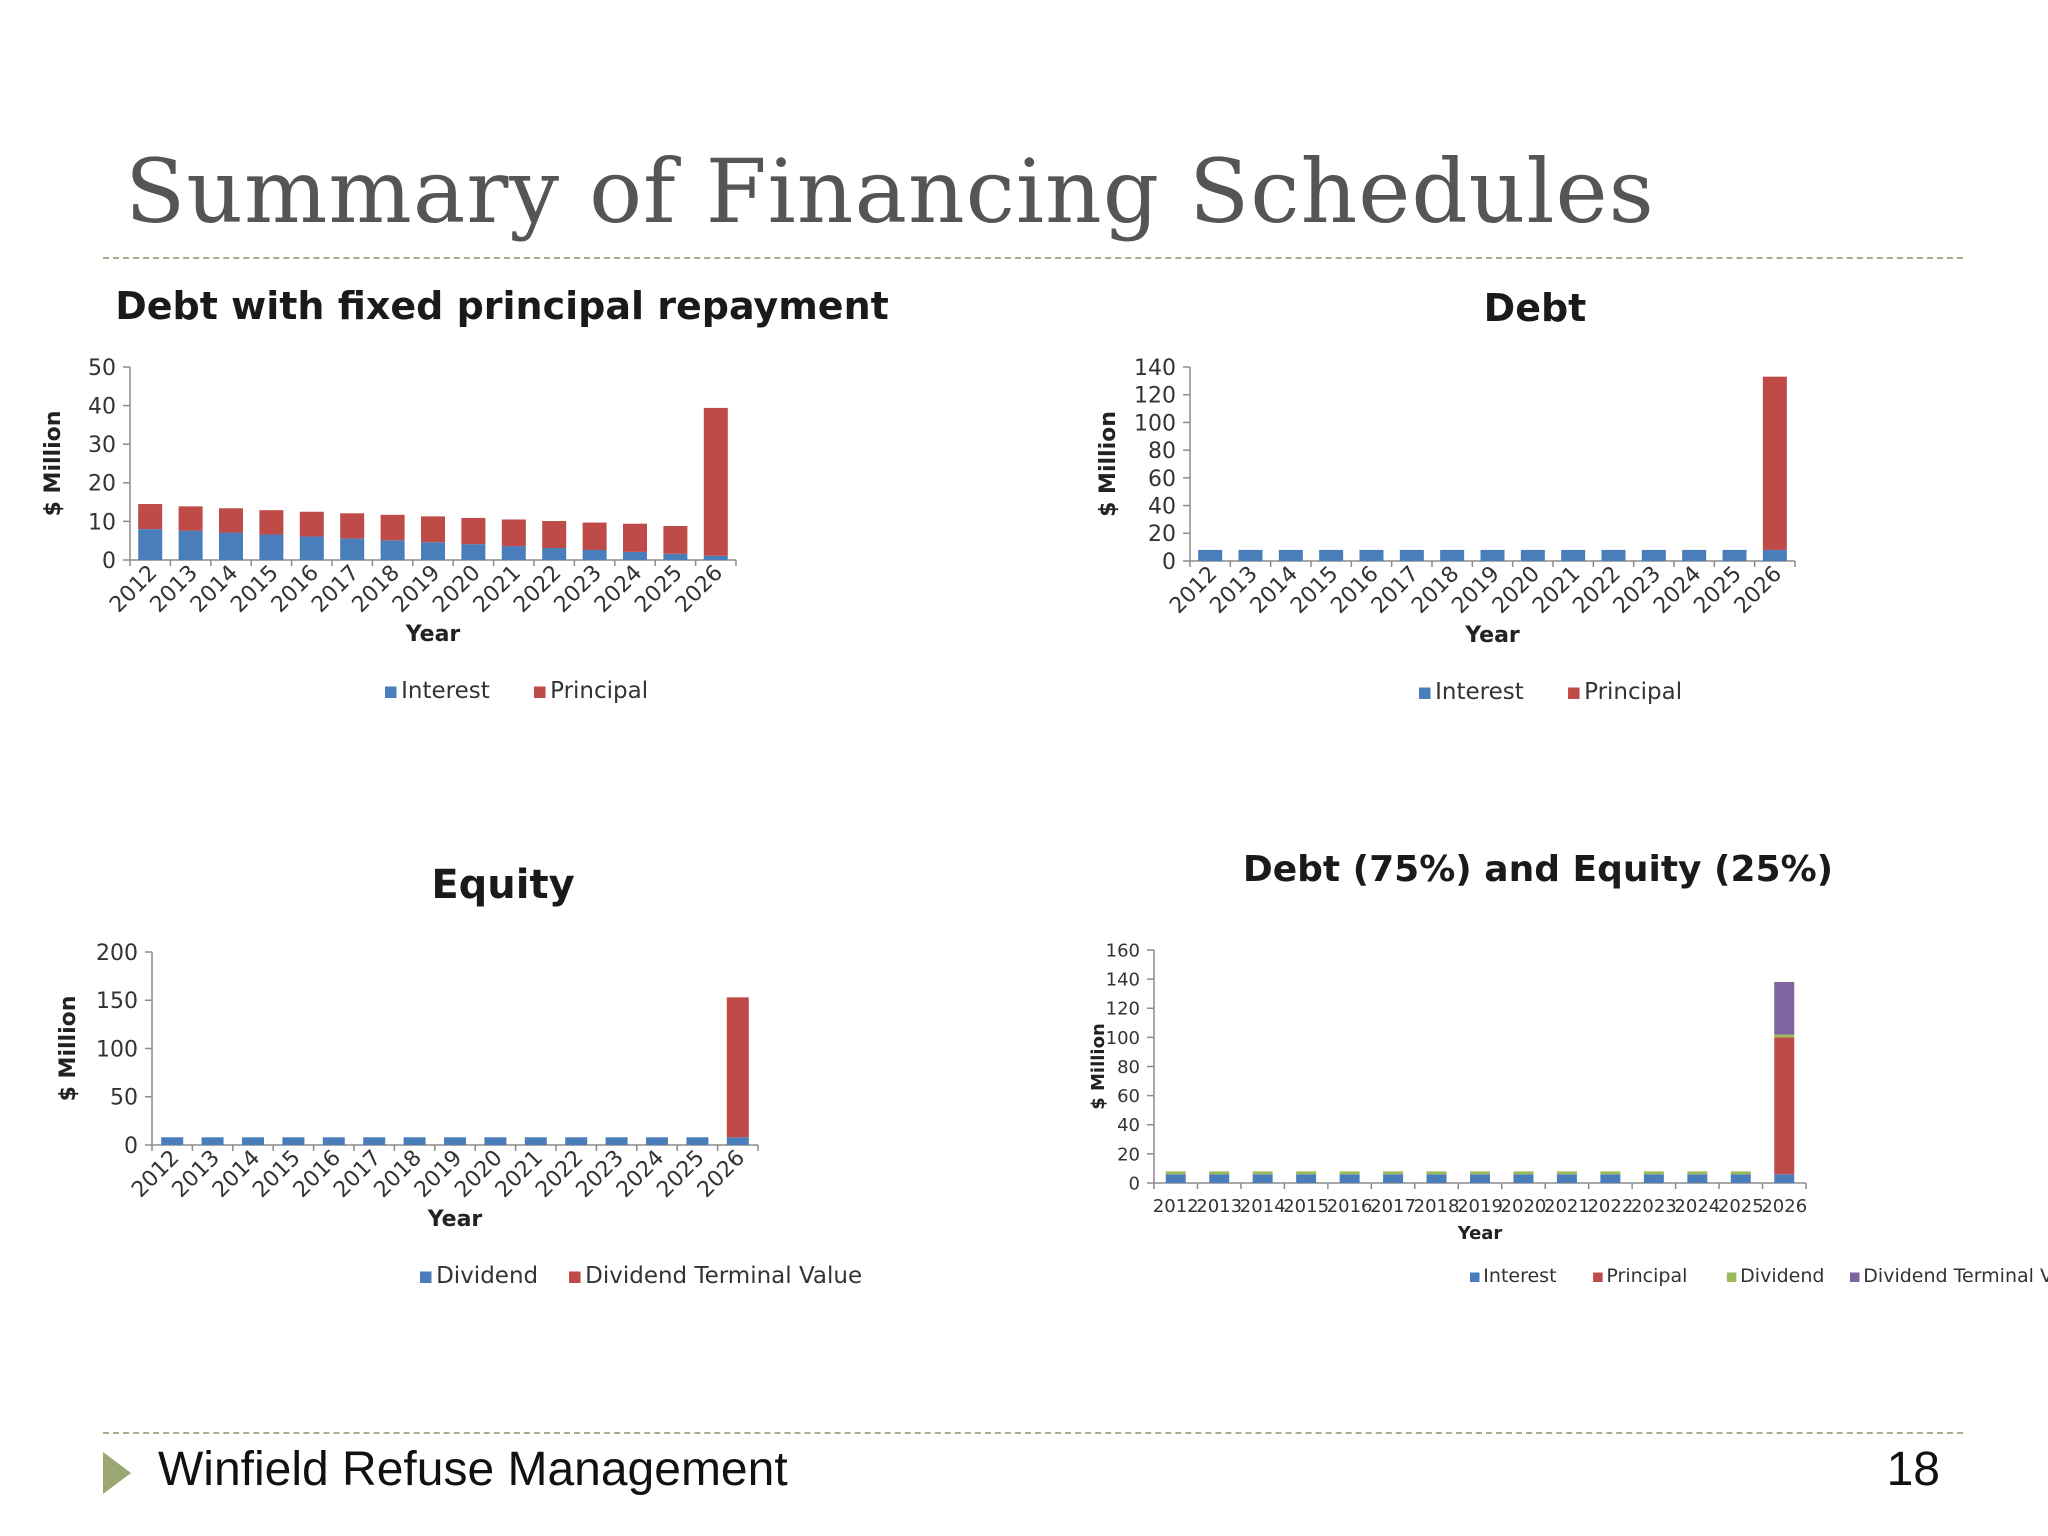  What do you see at coordinates (1350, 1206) in the screenshot?
I see `x-tick-label: 2016` at bounding box center [1350, 1206].